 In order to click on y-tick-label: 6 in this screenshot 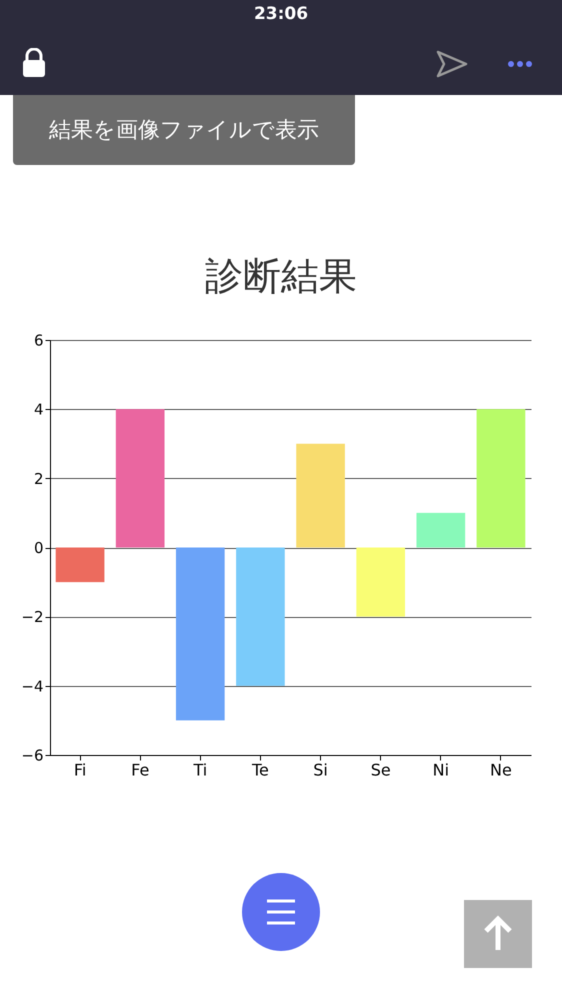, I will do `click(39, 341)`.